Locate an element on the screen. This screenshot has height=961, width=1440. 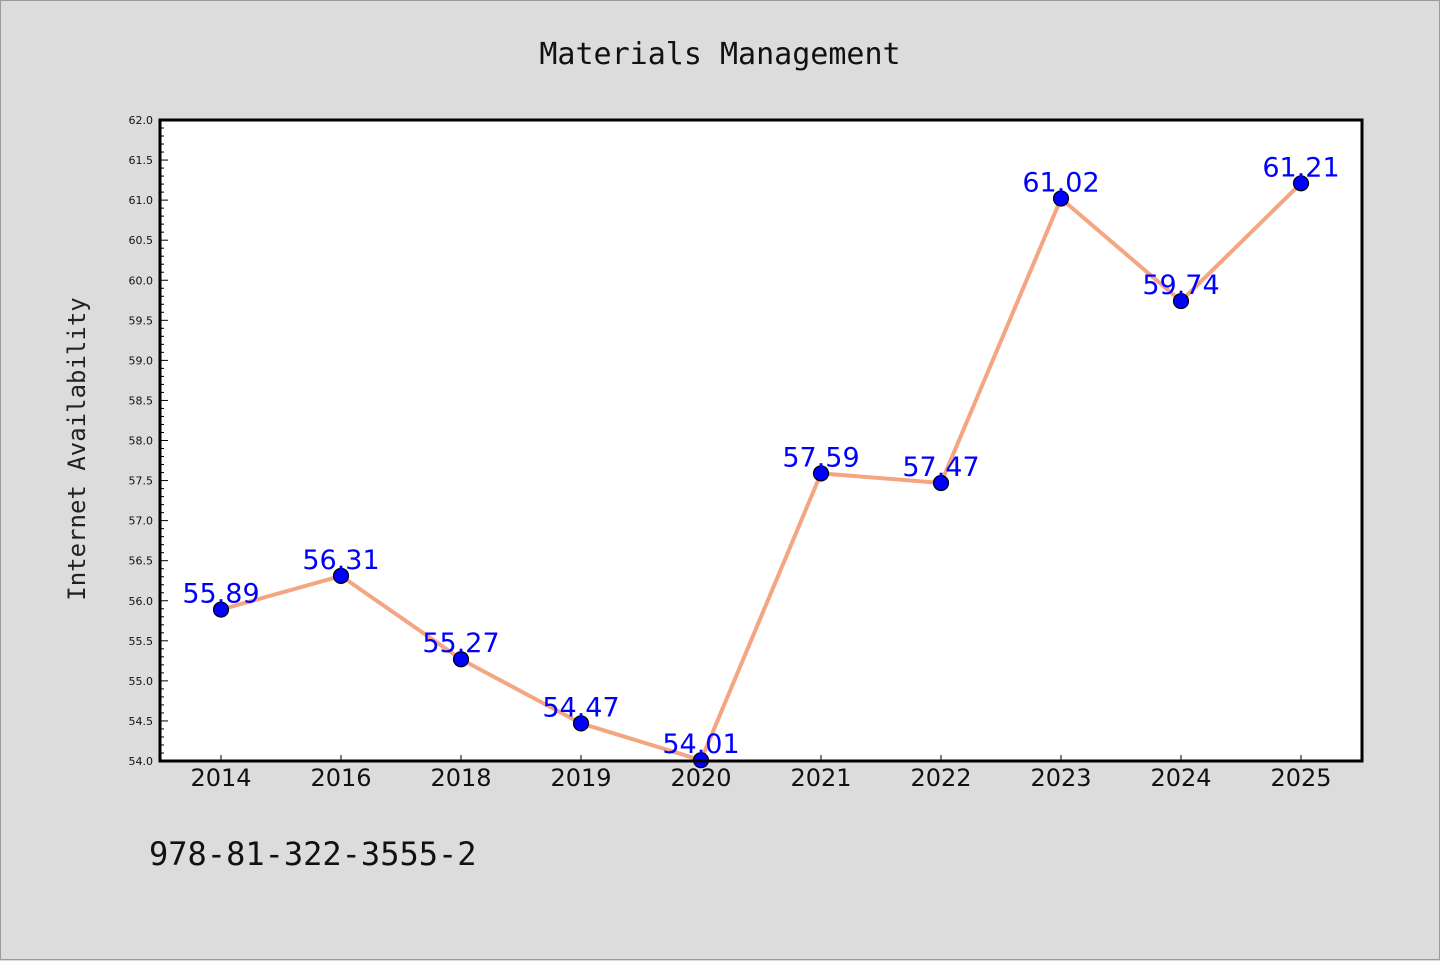
y-tick-label: 61.0 is located at coordinates (141, 200).